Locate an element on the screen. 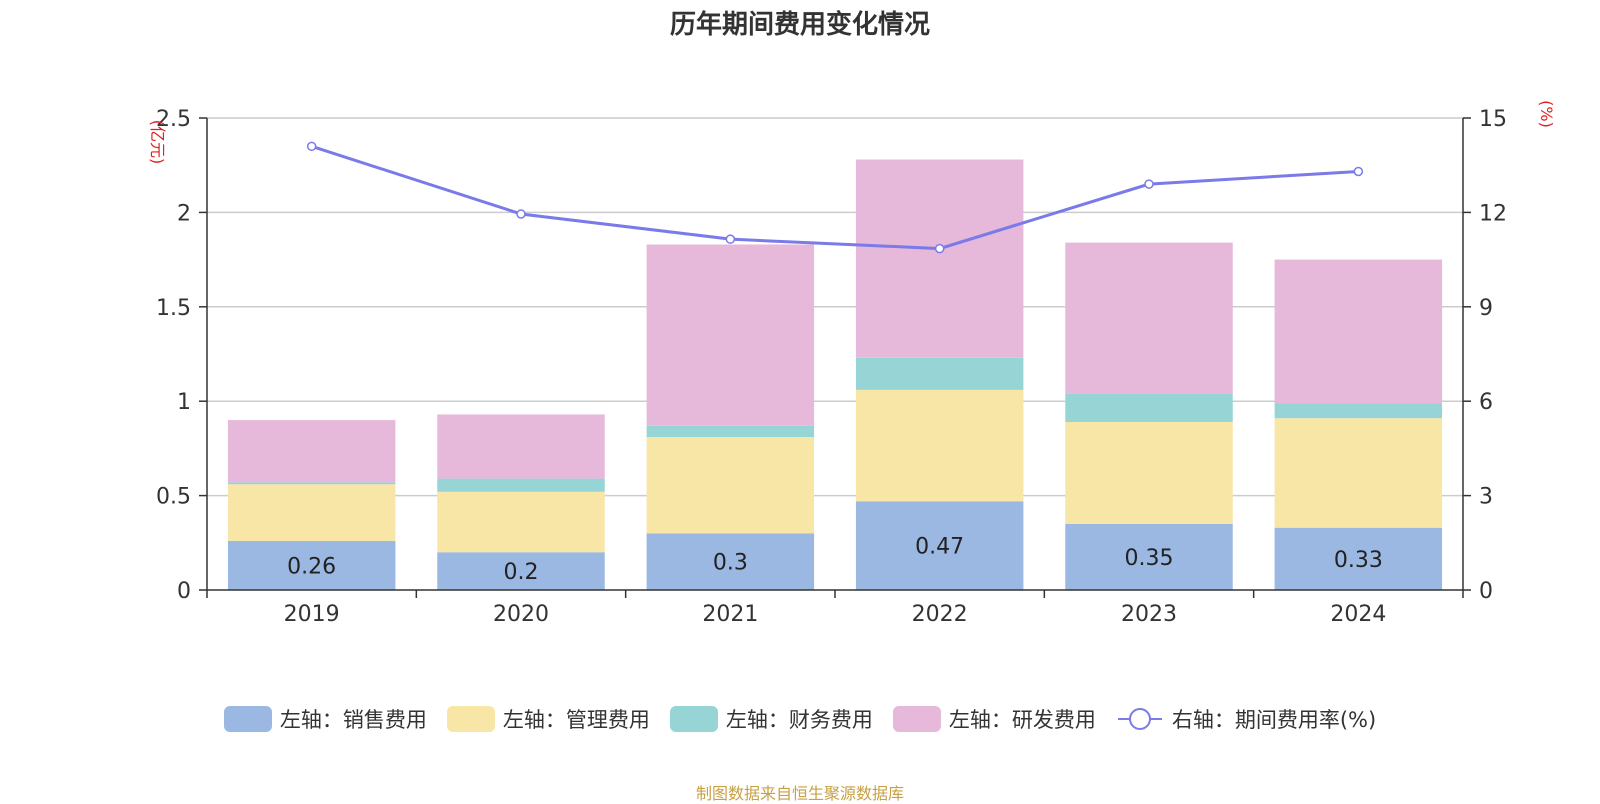  legend-label: 左轴：销售费用 is located at coordinates (353, 720).